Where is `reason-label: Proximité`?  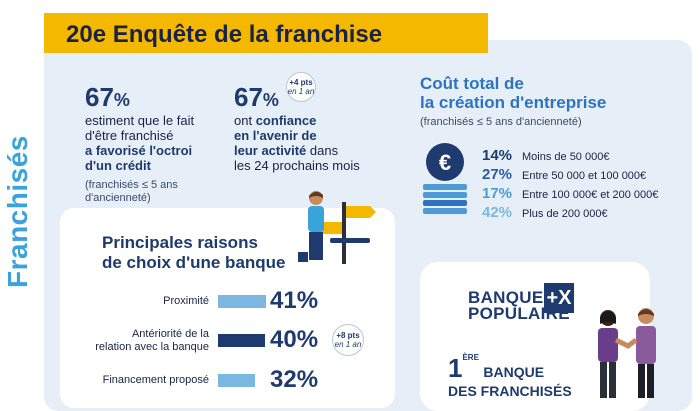
reason-label: Proximité is located at coordinates (186, 301).